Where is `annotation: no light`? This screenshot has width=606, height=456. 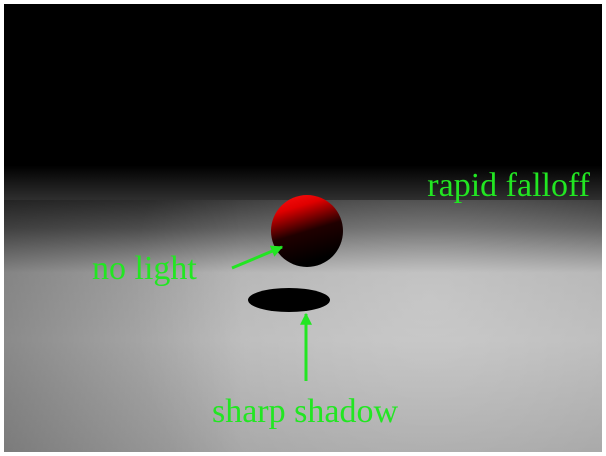 annotation: no light is located at coordinates (144, 268).